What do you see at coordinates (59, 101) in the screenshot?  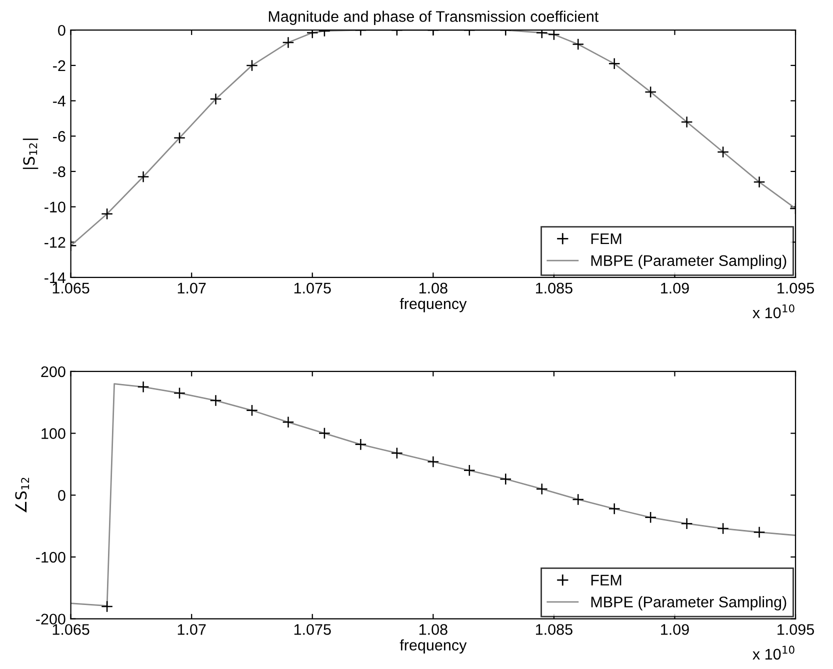 I see `y-tick-label: -4` at bounding box center [59, 101].